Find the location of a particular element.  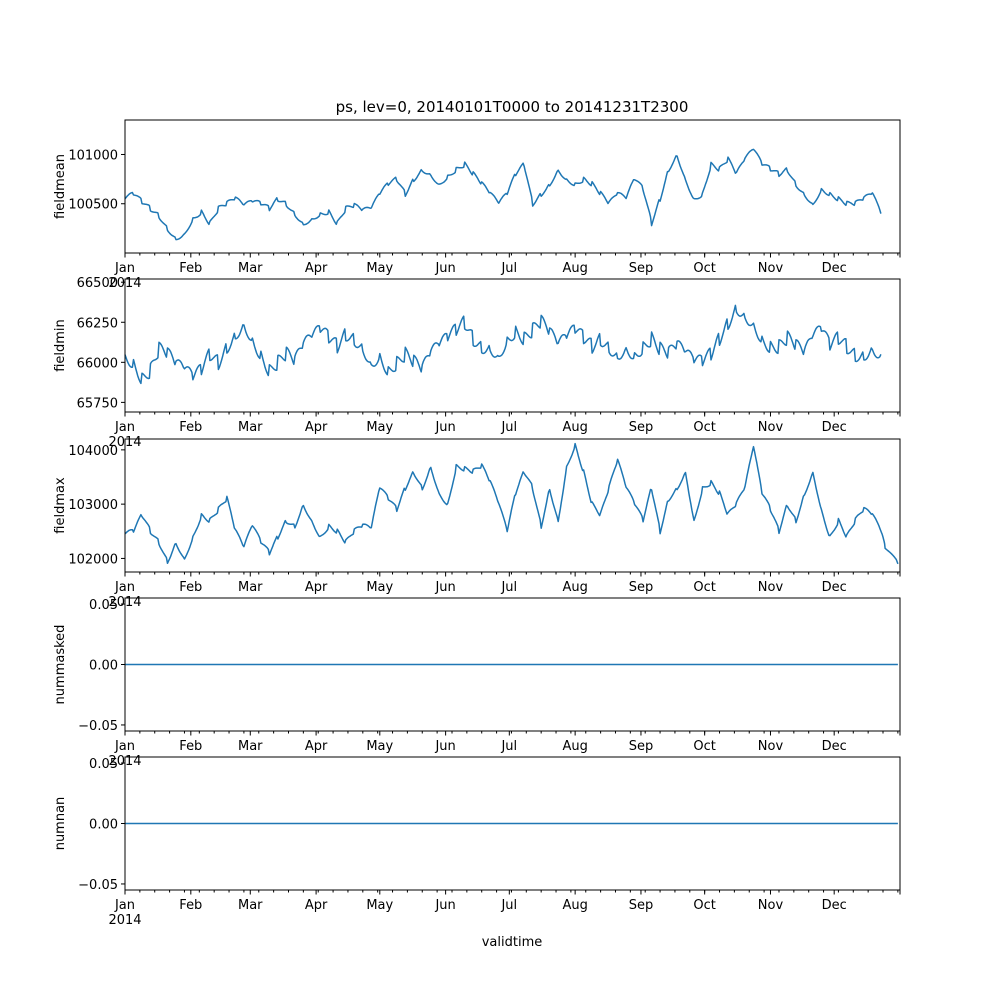

x-tick-label-fieldmean-5: Jun is located at coordinates (444, 268).